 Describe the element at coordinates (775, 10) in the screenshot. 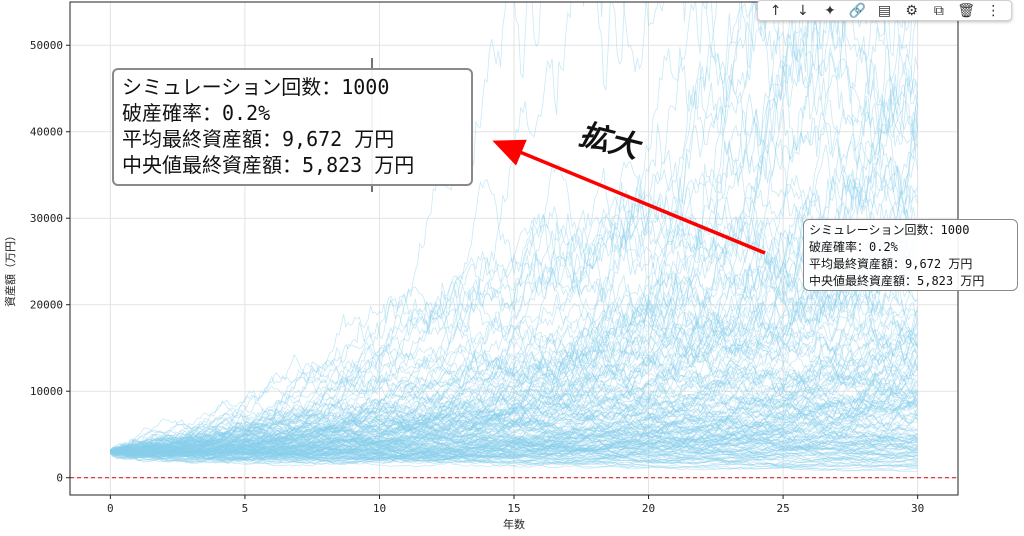

I see `arrow-up-icon: ↑` at that location.